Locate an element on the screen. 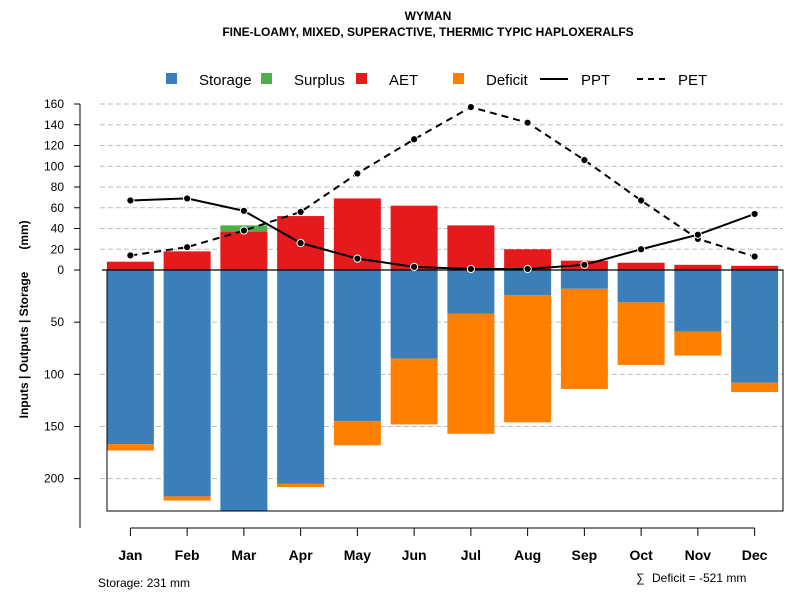  pet-point-Jul is located at coordinates (470, 107).